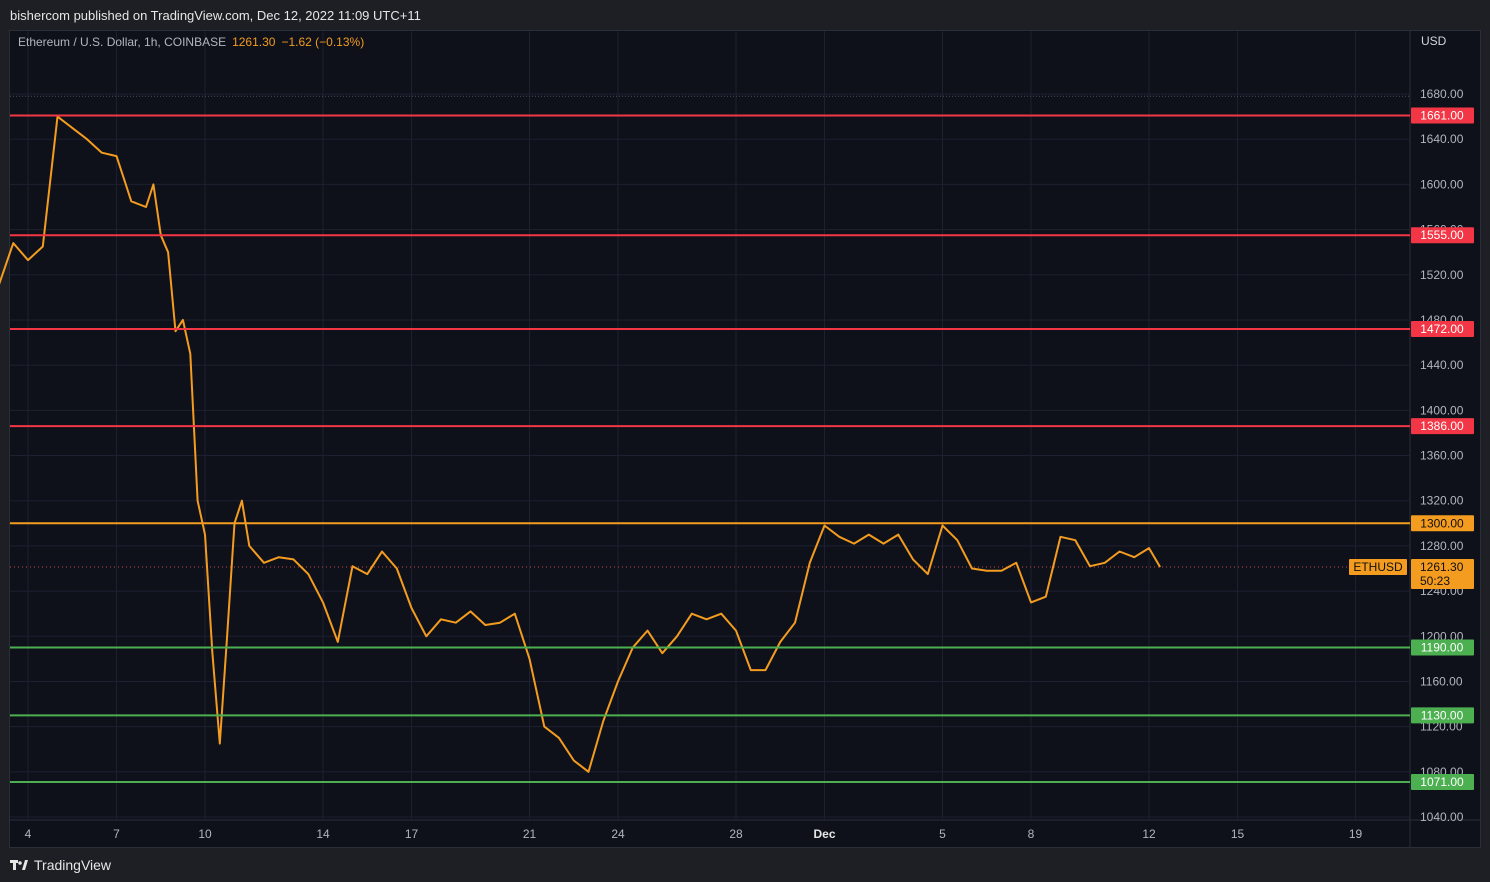  I want to click on tradingview-logo: TradingView, so click(60, 865).